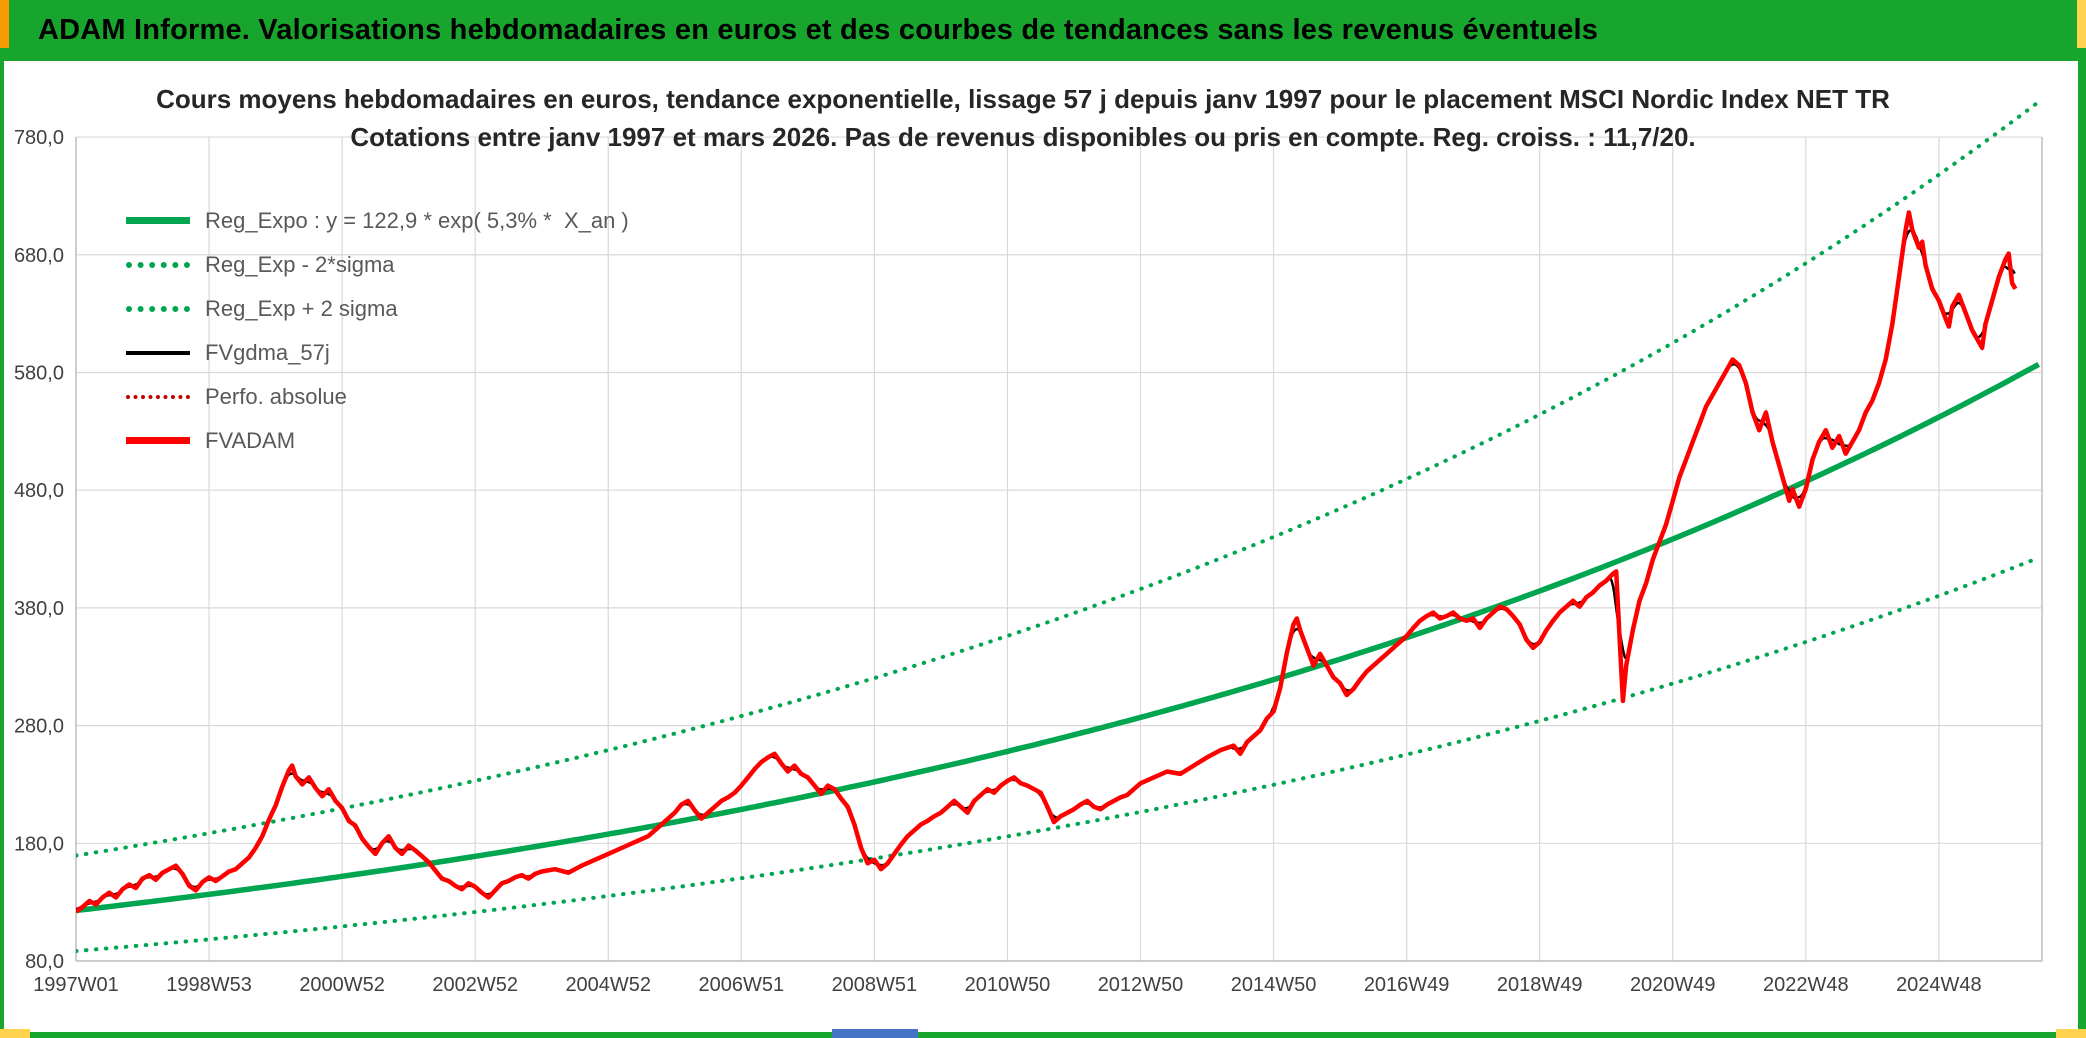  What do you see at coordinates (39, 138) in the screenshot?
I see `y-tick-label: 780,0` at bounding box center [39, 138].